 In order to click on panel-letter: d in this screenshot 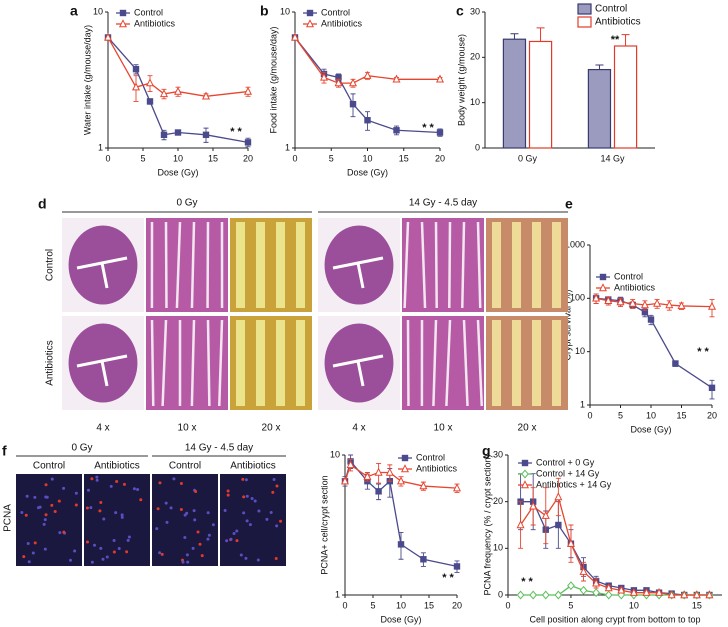, I will do `click(42, 204)`.